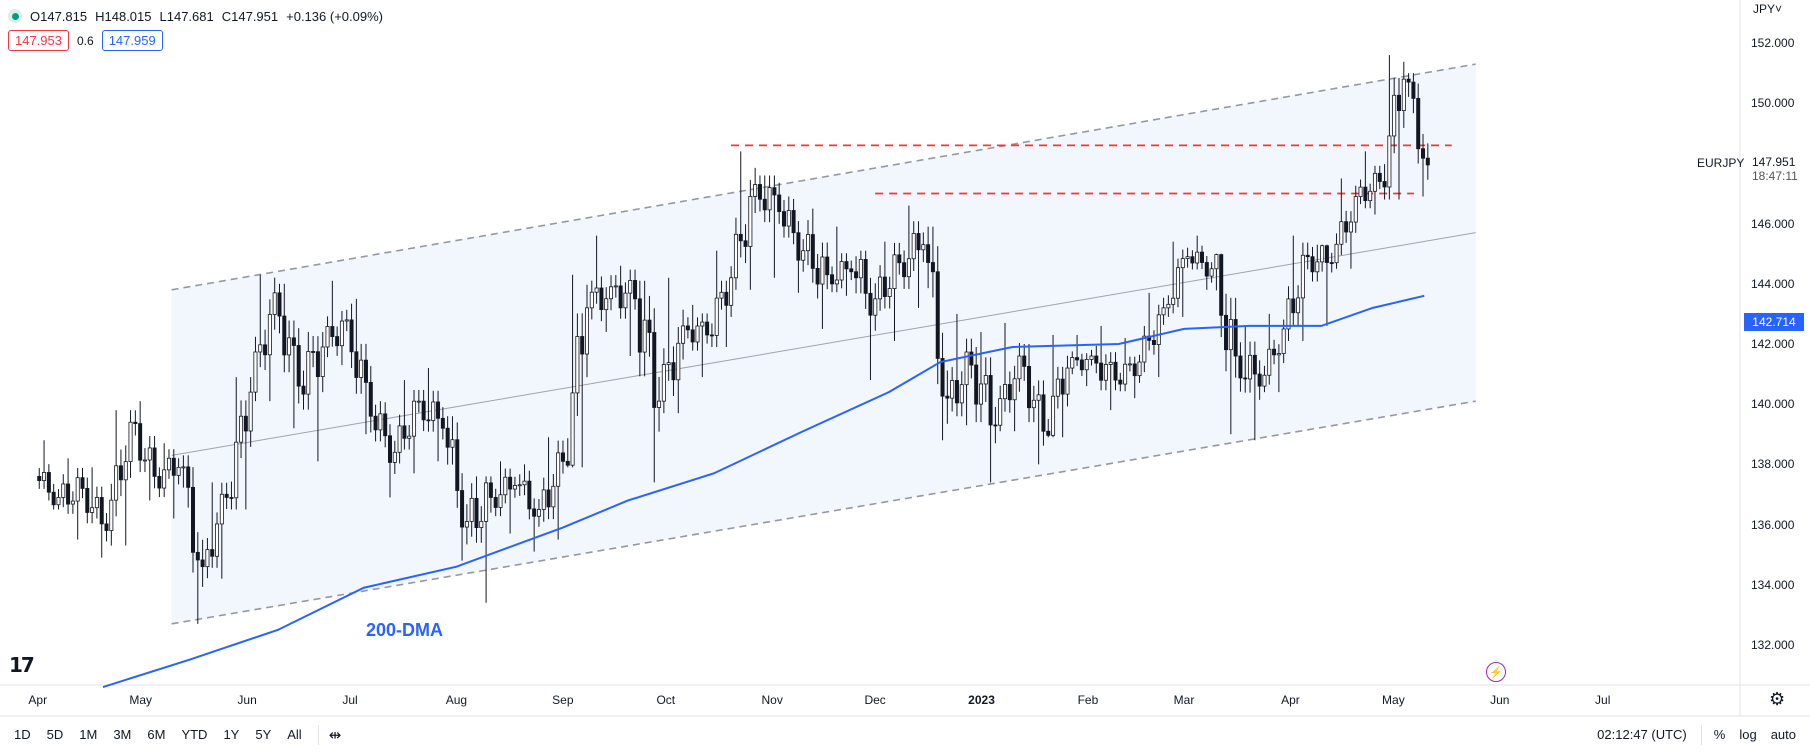  What do you see at coordinates (156, 734) in the screenshot?
I see `range-button-6m: 6M` at bounding box center [156, 734].